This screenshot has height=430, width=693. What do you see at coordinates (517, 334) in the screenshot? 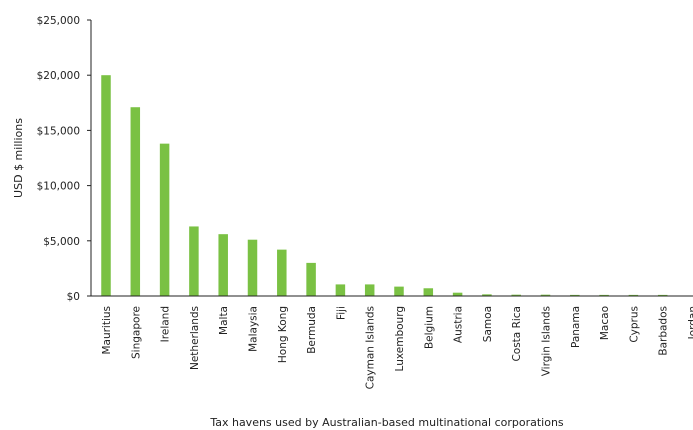
I see `x-tick-label: Costa Rica` at bounding box center [517, 334].